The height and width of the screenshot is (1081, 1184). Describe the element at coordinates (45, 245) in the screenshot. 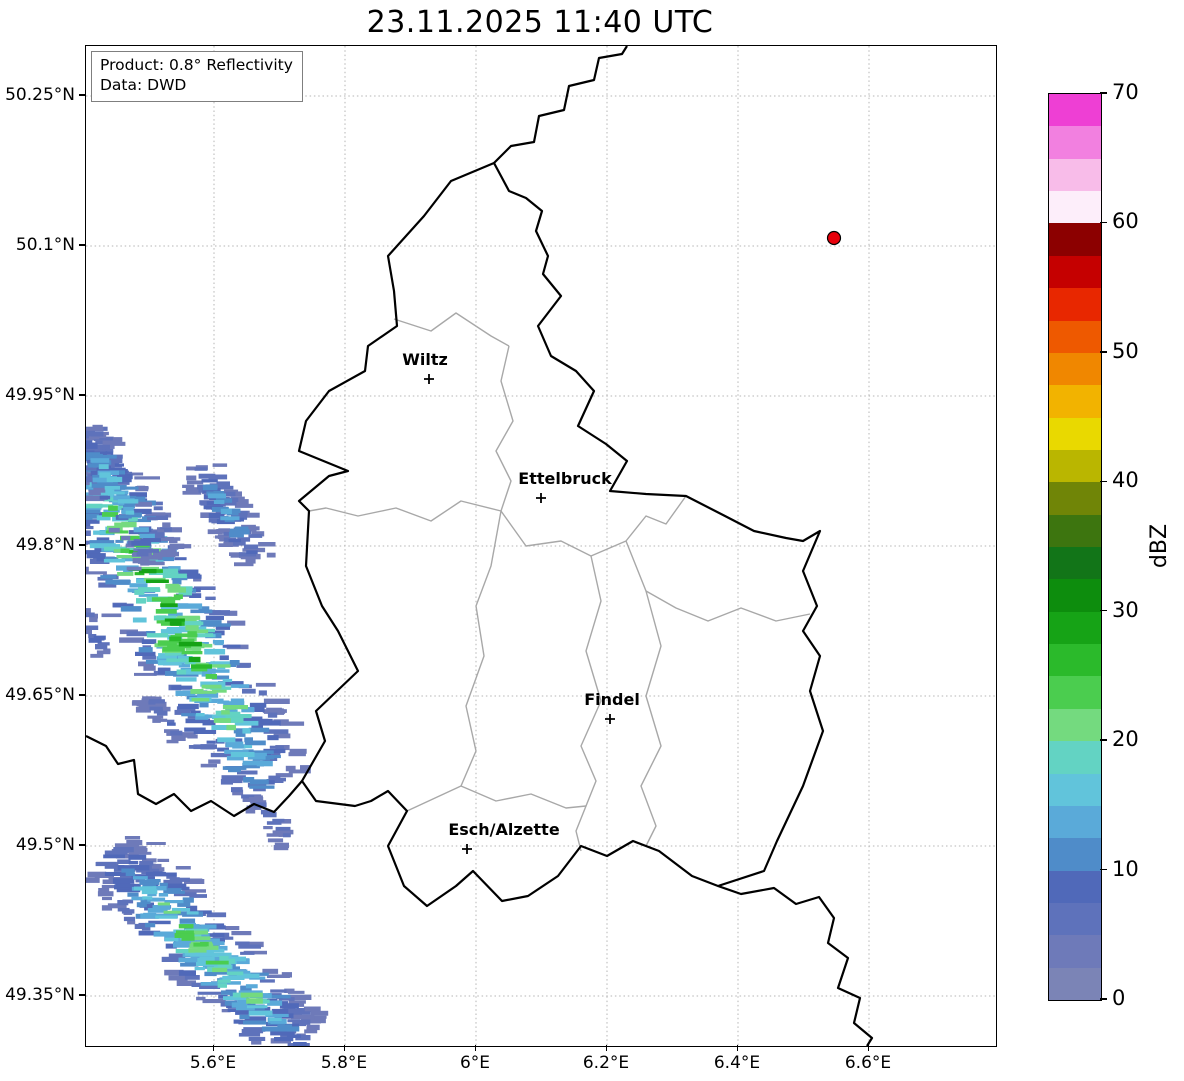

I see `y-tick-label: 50.1°N` at that location.